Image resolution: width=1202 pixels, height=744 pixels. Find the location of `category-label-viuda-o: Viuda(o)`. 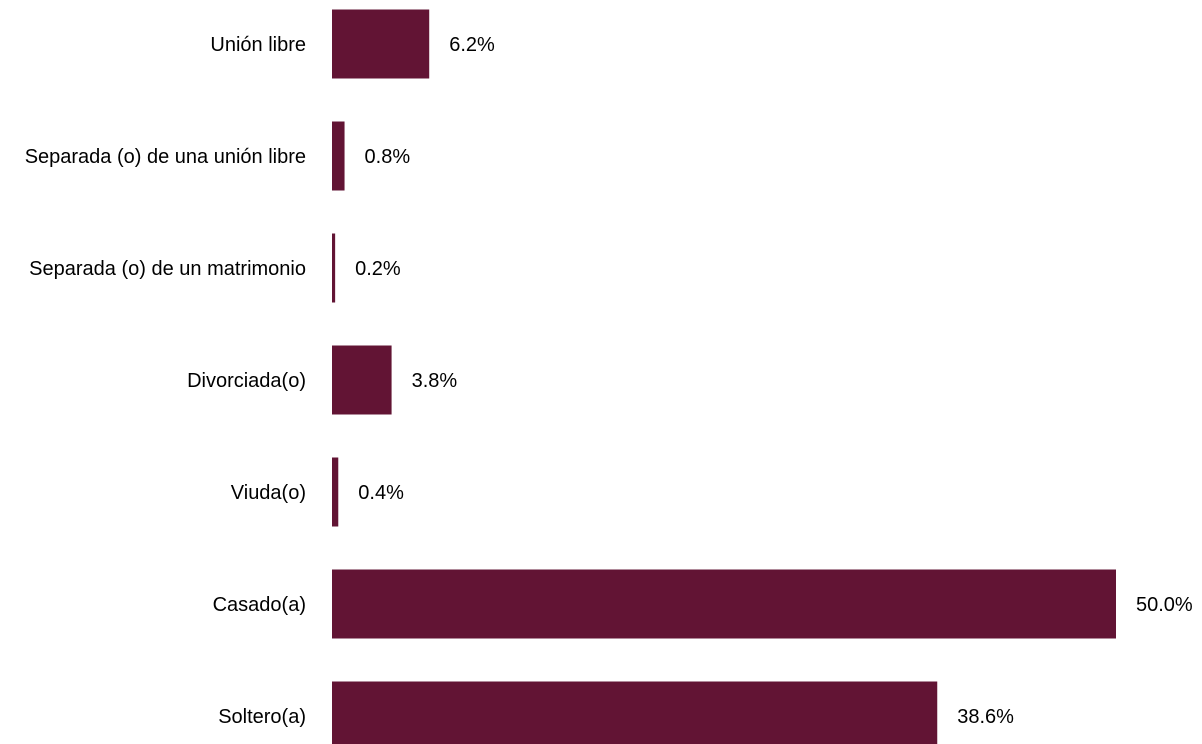

category-label-viuda-o: Viuda(o) is located at coordinates (268, 493).